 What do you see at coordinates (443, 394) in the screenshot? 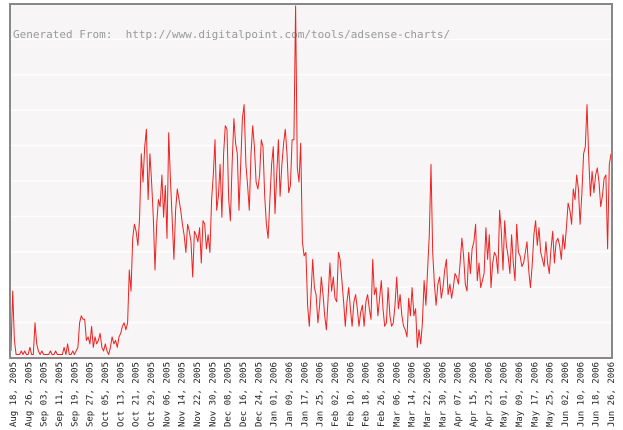
I see `x-tick-label: Mar 30, 2006` at bounding box center [443, 394].